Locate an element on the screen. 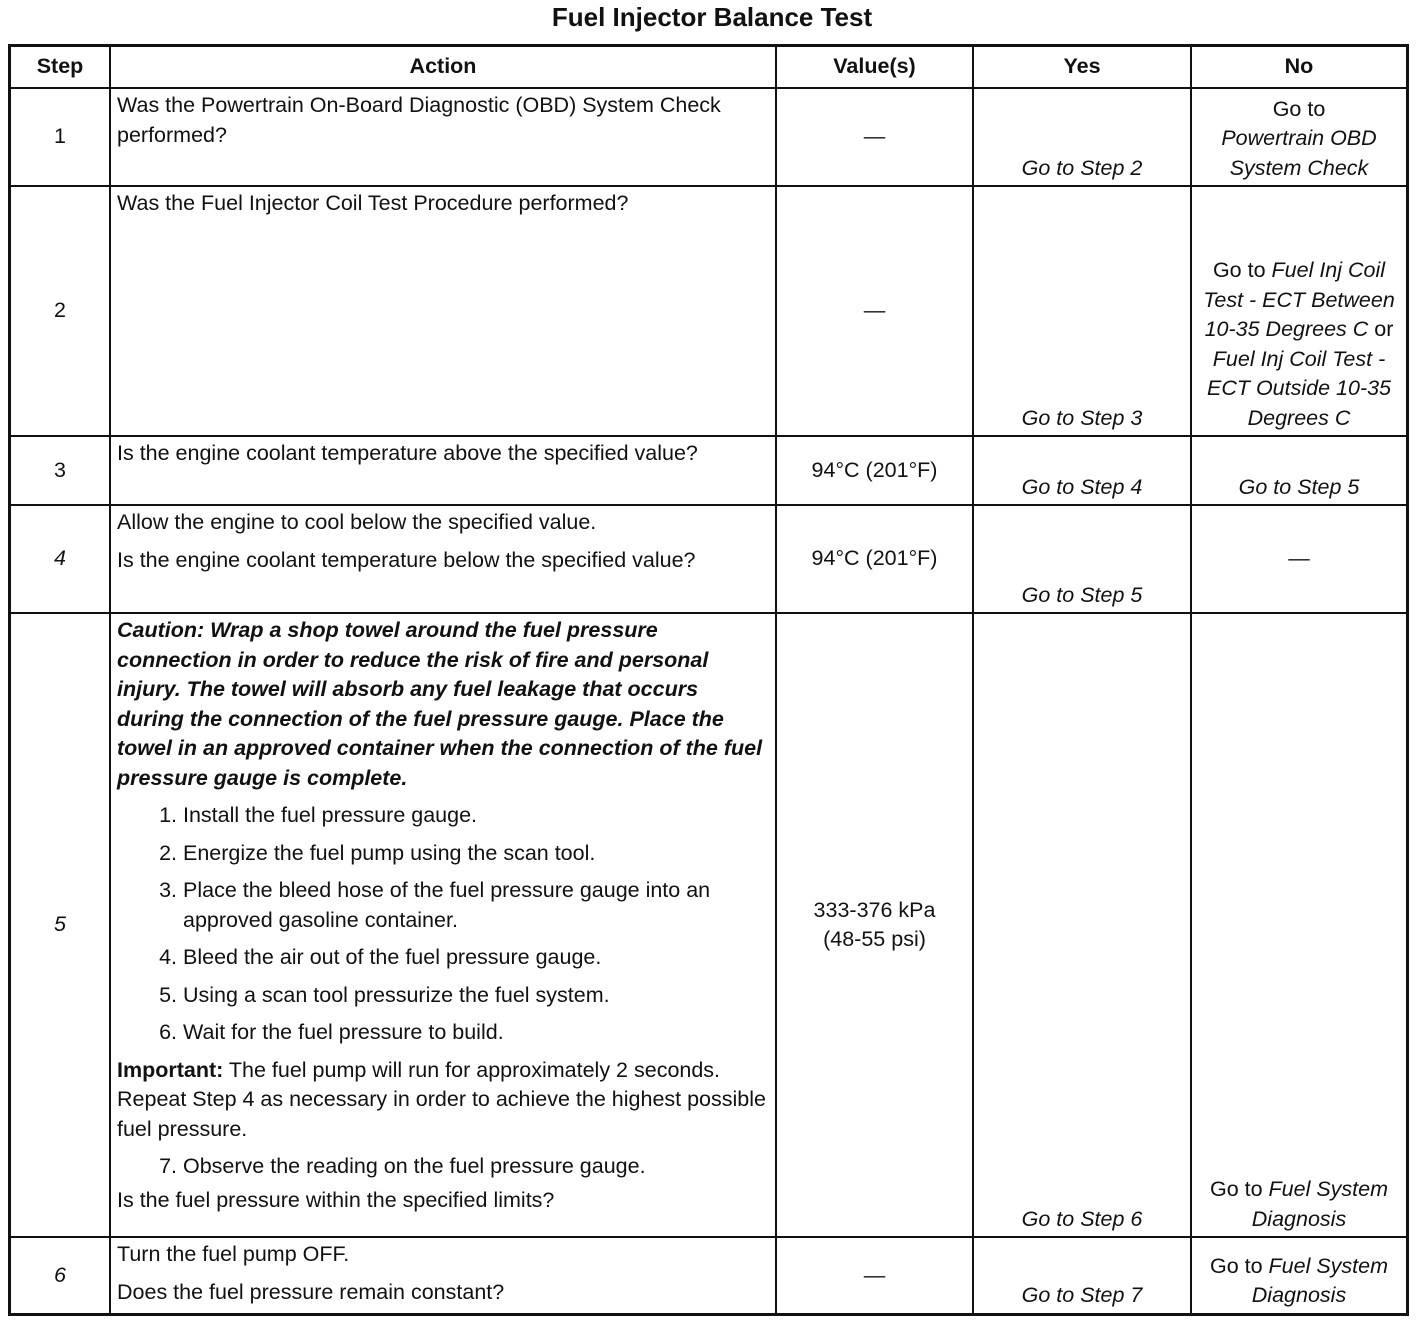 The width and height of the screenshot is (1424, 1322). no-link: Powertrain OBD System Check is located at coordinates (1299, 153).